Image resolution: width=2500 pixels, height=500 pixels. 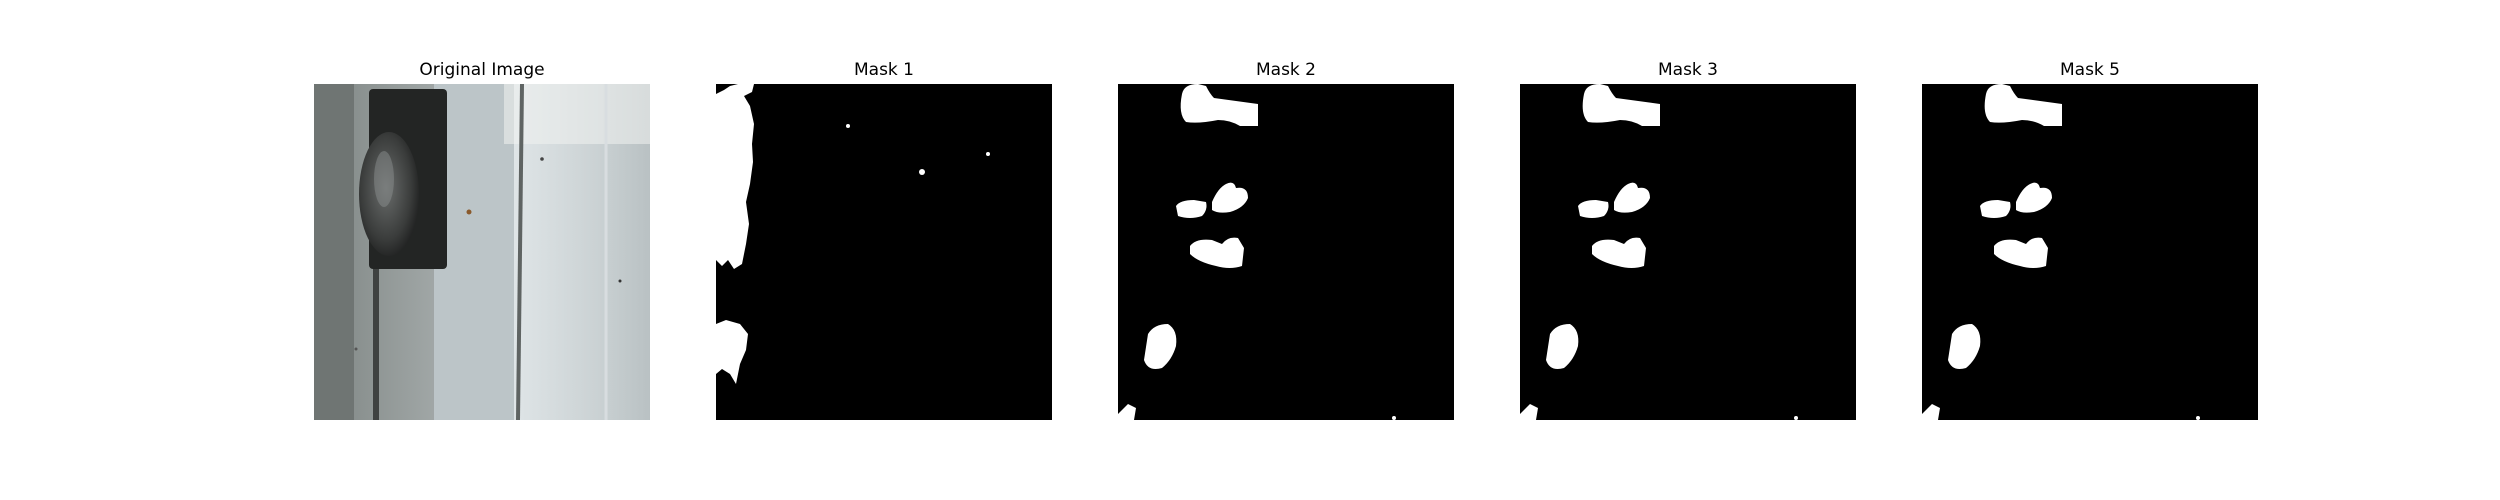 What do you see at coordinates (1286, 70) in the screenshot?
I see `panel-title: Mask 2` at bounding box center [1286, 70].